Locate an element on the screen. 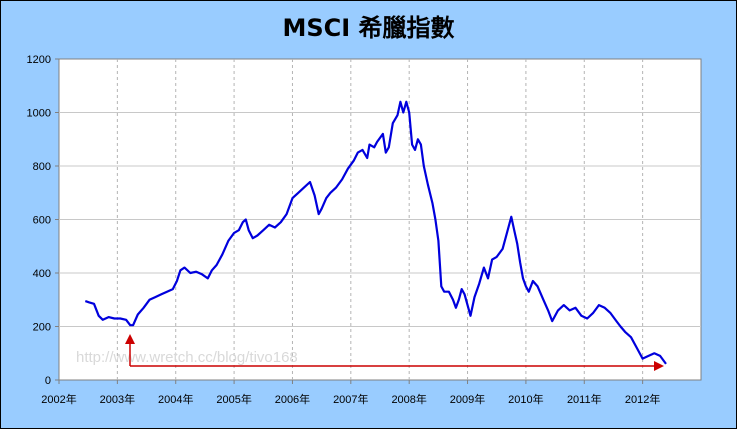  x-tick-label: 2010年 is located at coordinates (525, 399).